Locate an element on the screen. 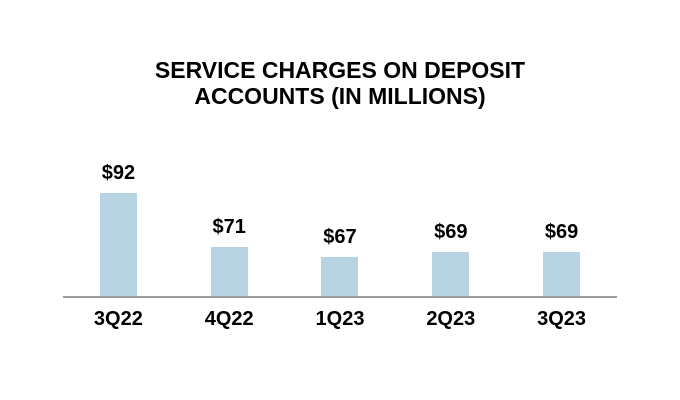 This screenshot has width=680, height=400. x-axis-labels: 3Q22 4Q22 1Q23 2Q23 3Q23 is located at coordinates (340, 319).